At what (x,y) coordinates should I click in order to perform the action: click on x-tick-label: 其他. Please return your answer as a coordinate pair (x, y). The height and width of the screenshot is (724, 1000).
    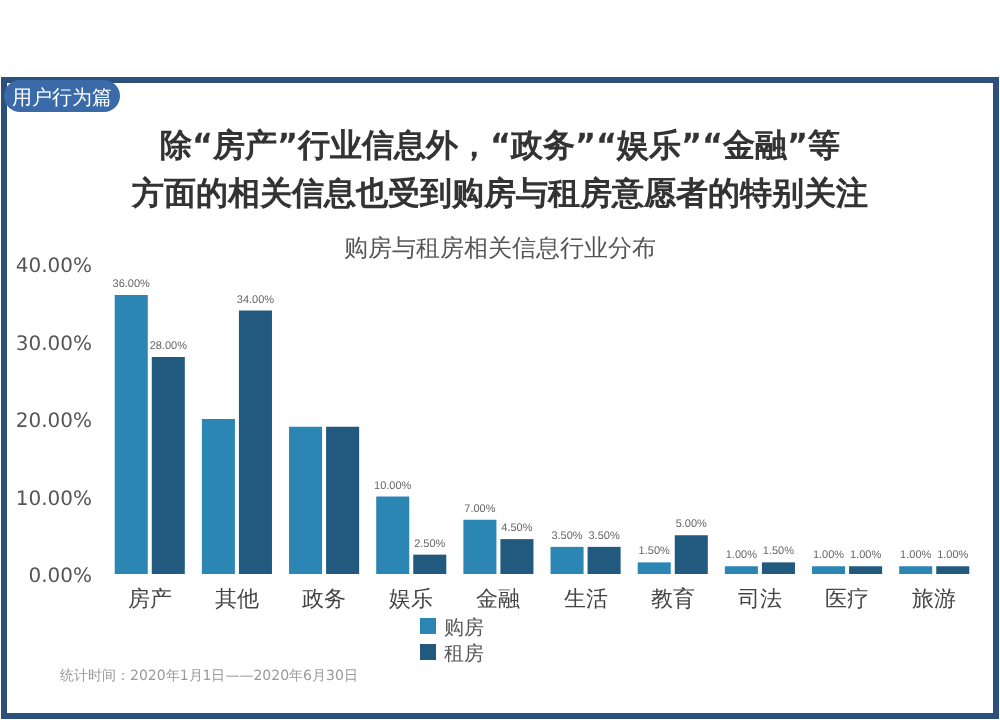
    Looking at the image, I should click on (236, 599).